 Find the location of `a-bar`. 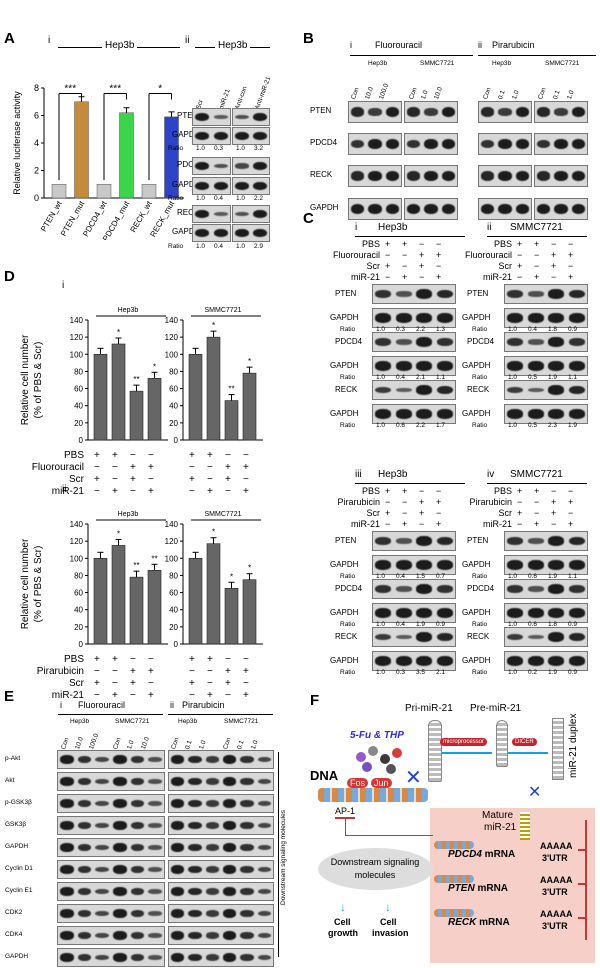

a-bar is located at coordinates (81, 150).